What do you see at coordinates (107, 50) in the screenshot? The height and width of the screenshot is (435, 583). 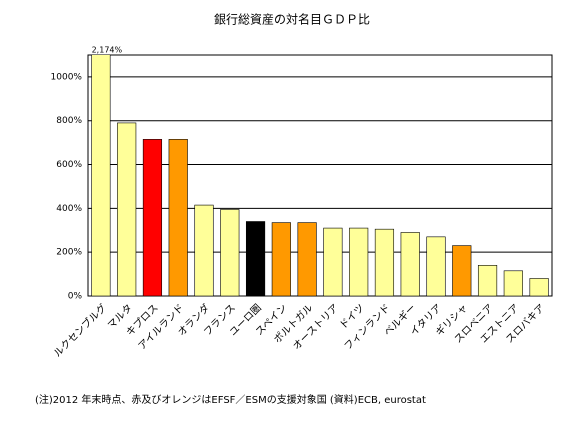 I see `value-label: 2,174%` at bounding box center [107, 50].